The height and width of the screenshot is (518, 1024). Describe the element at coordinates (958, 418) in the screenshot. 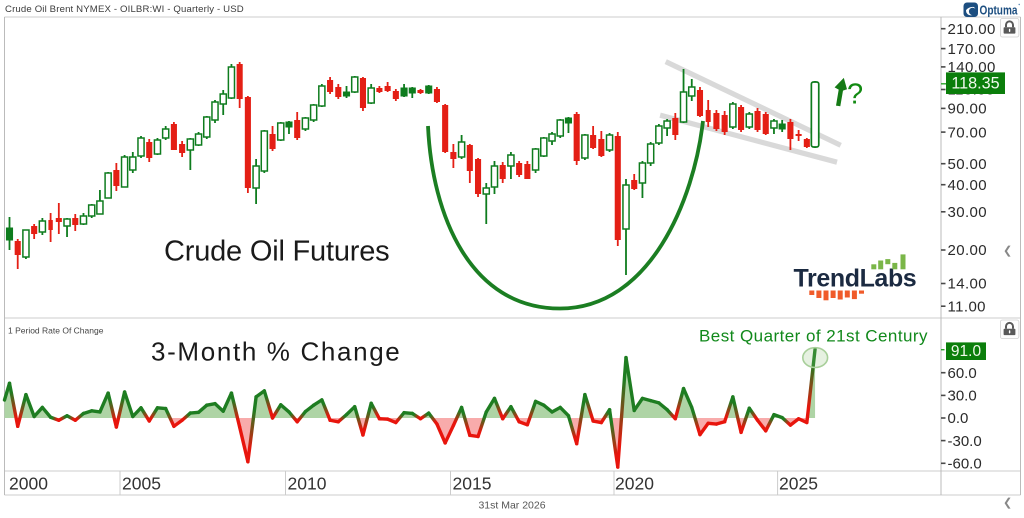

I see `svg-text: 0.0` at that location.